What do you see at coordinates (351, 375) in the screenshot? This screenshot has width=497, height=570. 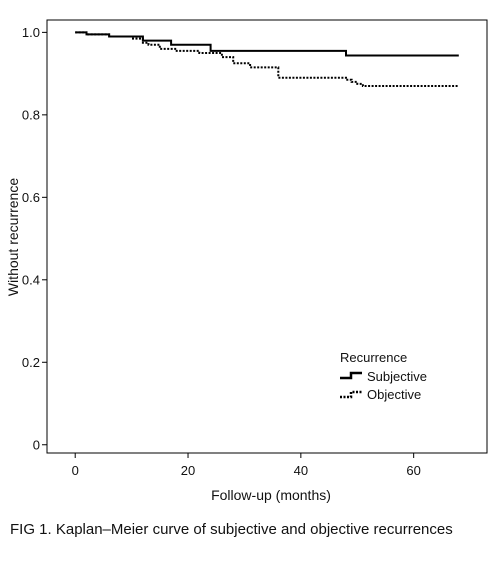 I see `legend-swatch-subjective` at bounding box center [351, 375].